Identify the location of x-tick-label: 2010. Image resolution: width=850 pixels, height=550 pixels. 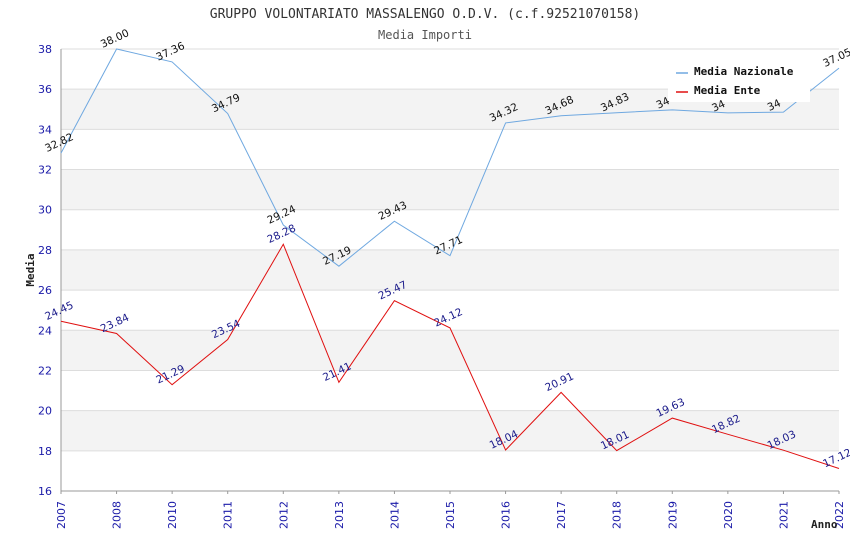
(172, 515).